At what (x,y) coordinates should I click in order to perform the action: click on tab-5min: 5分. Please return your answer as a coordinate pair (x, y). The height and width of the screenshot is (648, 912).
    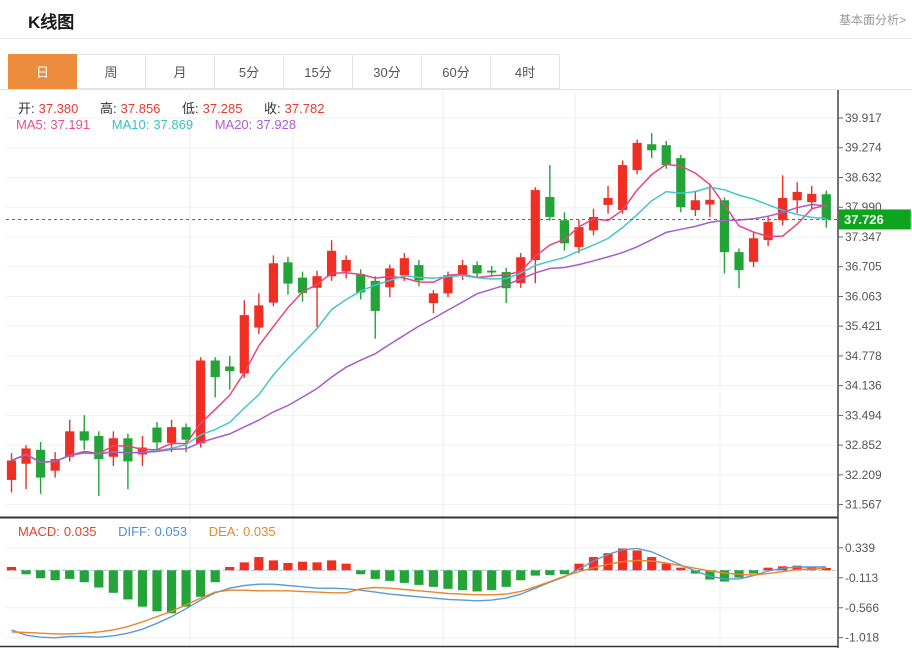
    Looking at the image, I should click on (249, 71).